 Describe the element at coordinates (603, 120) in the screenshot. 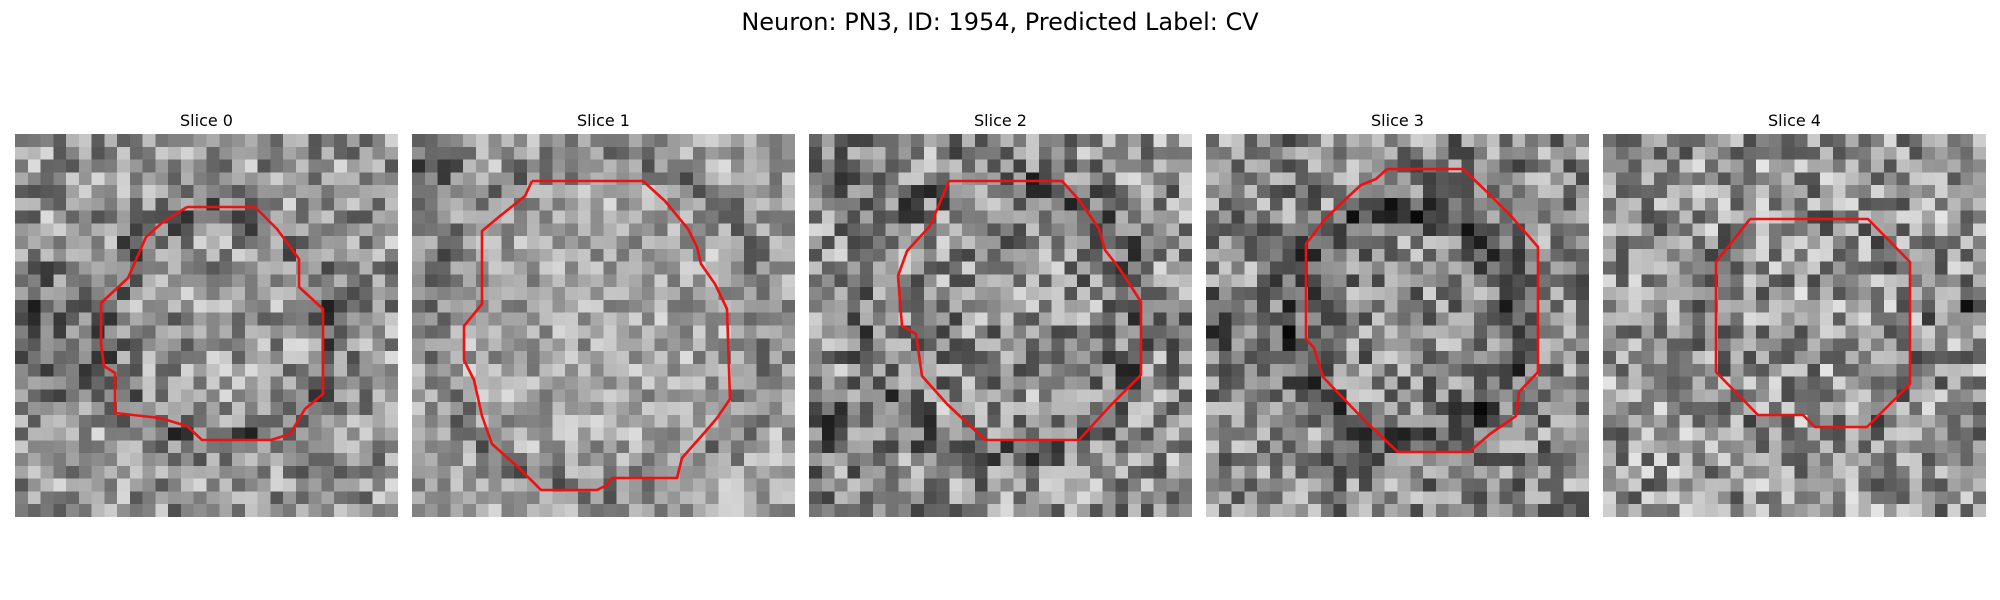

I see `slice-title-1: Slice 1` at that location.